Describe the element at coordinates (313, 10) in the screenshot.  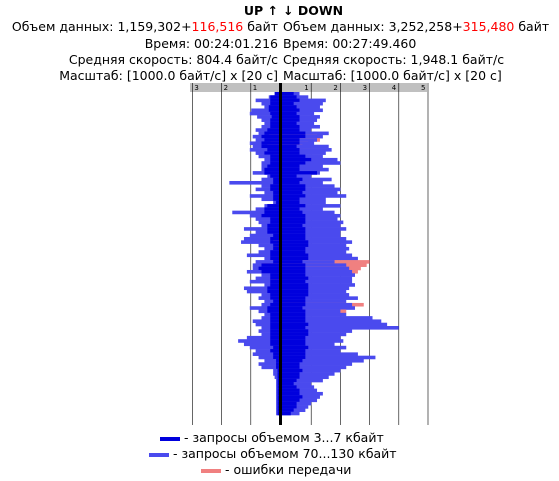
I see `down-title: ↓ DOWN` at that location.